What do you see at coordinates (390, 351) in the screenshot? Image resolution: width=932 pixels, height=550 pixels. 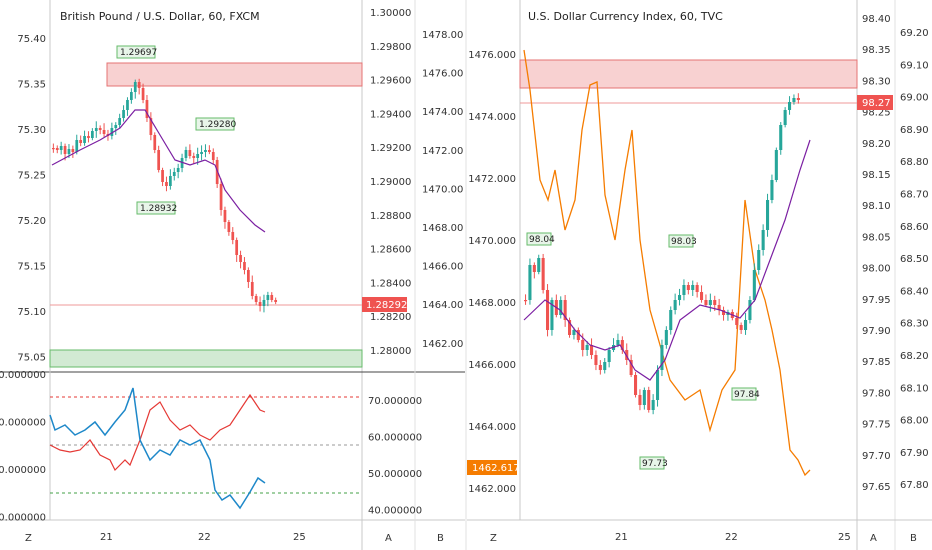 I see `left-mid-axis-tick: 1.28000` at bounding box center [390, 351].